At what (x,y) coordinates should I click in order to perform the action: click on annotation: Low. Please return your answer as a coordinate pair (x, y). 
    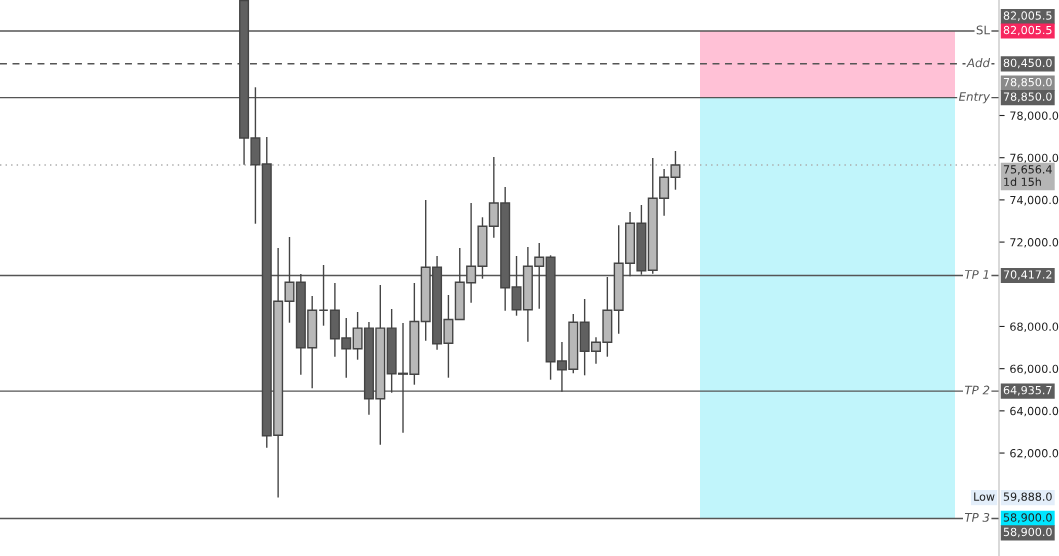
    Looking at the image, I should click on (984, 496).